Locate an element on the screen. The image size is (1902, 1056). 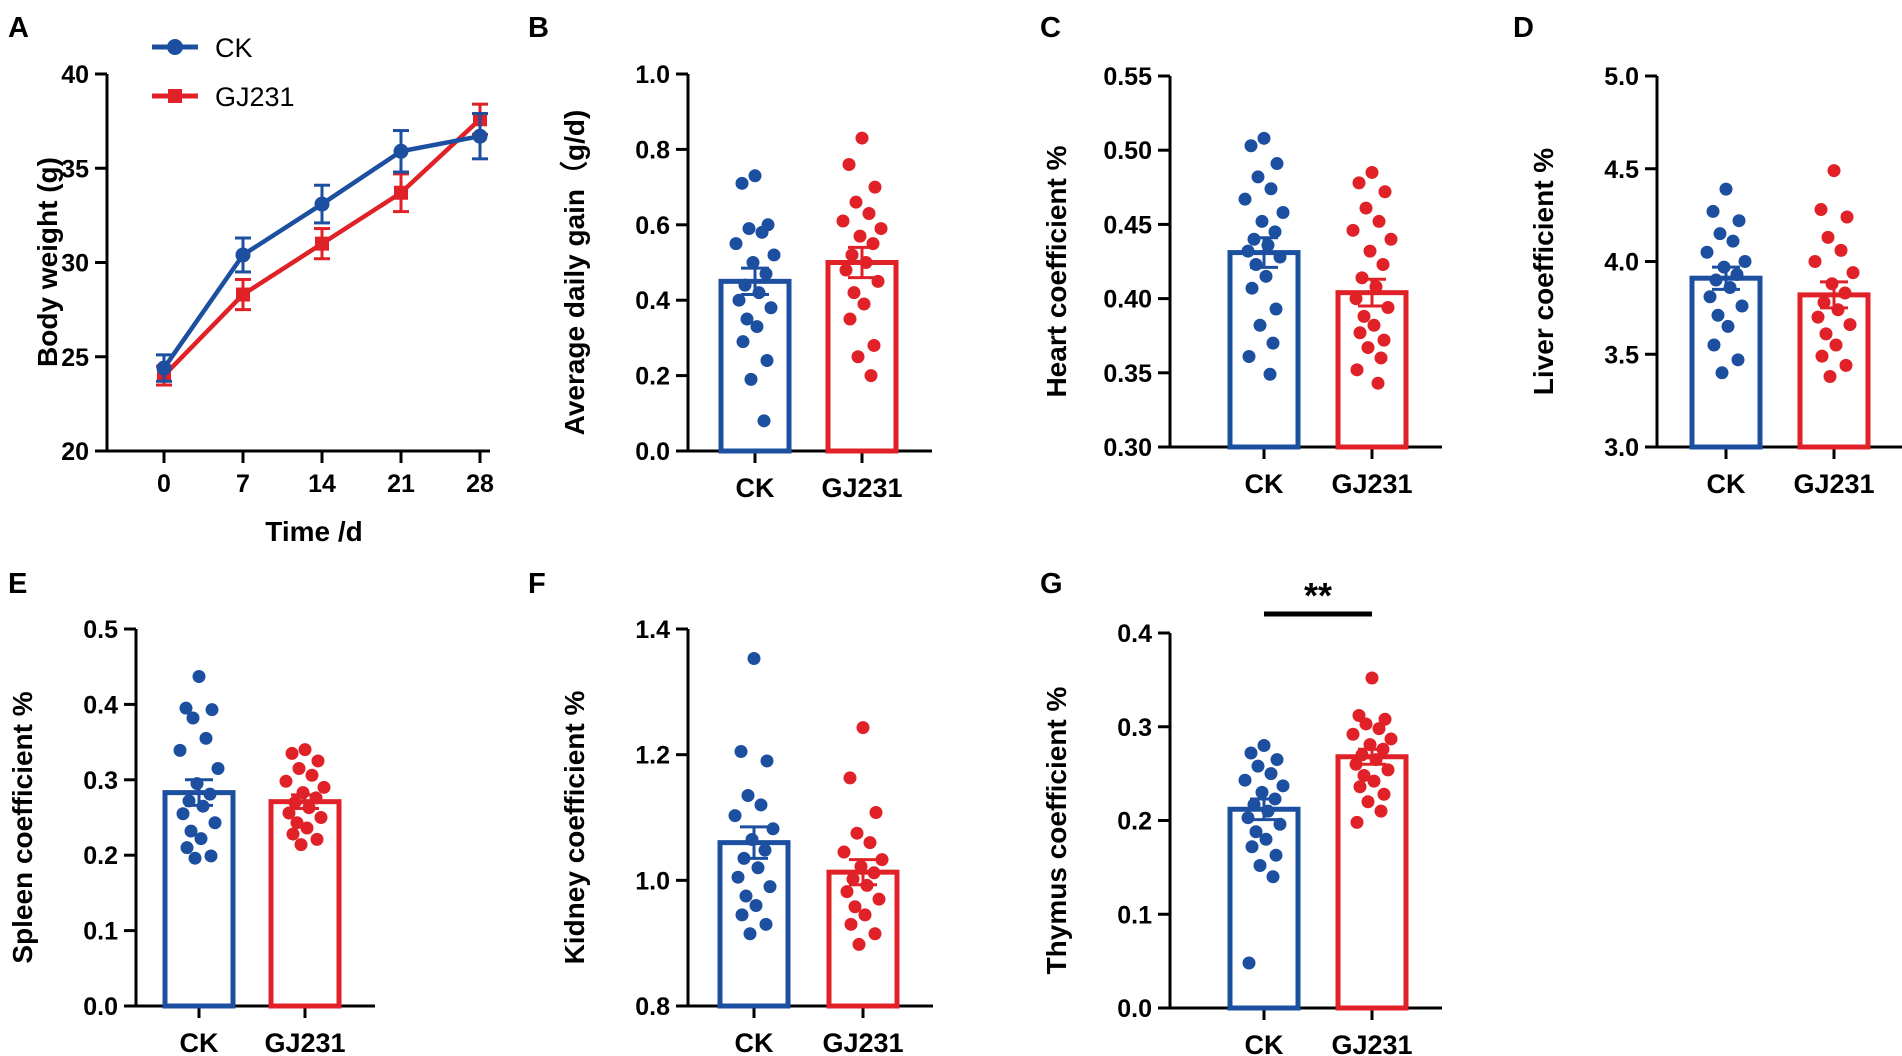
y-tick-label: 35 is located at coordinates (75, 169).